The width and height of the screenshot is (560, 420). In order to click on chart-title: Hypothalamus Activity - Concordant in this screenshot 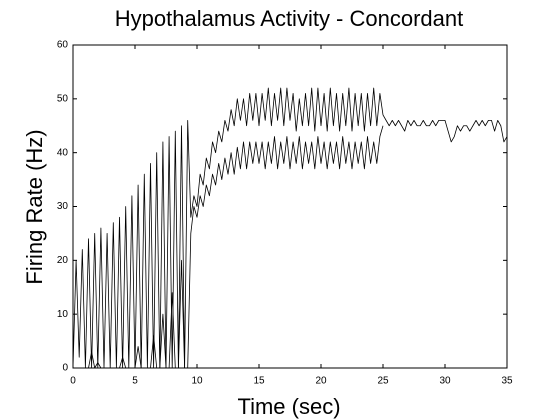, I will do `click(289, 18)`.